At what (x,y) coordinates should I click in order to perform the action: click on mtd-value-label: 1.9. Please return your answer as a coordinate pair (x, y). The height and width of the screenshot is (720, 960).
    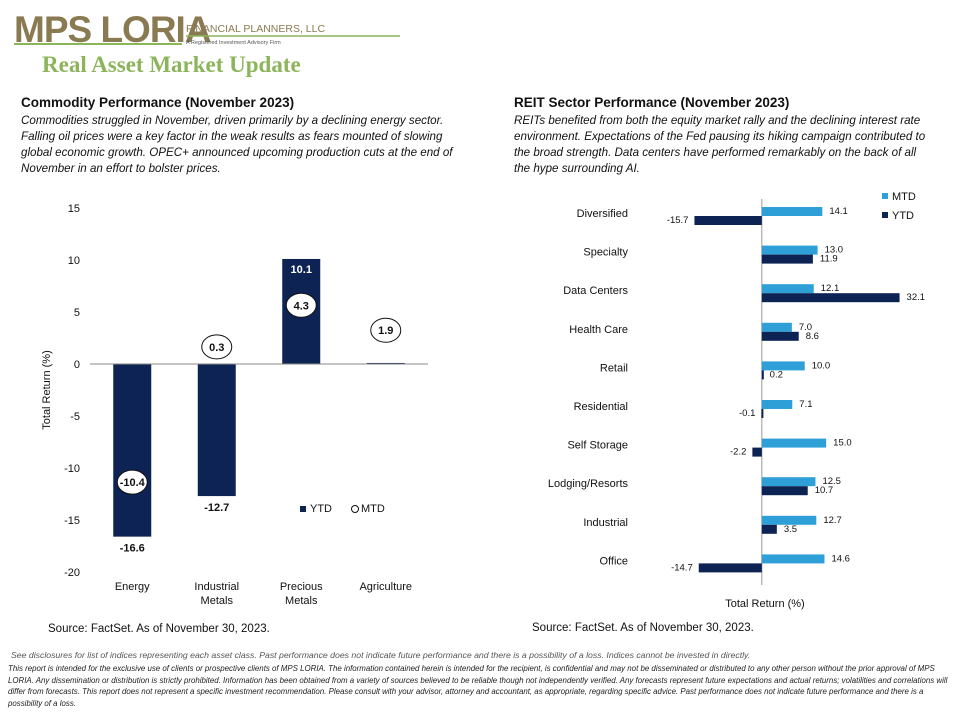
    Looking at the image, I should click on (385, 331).